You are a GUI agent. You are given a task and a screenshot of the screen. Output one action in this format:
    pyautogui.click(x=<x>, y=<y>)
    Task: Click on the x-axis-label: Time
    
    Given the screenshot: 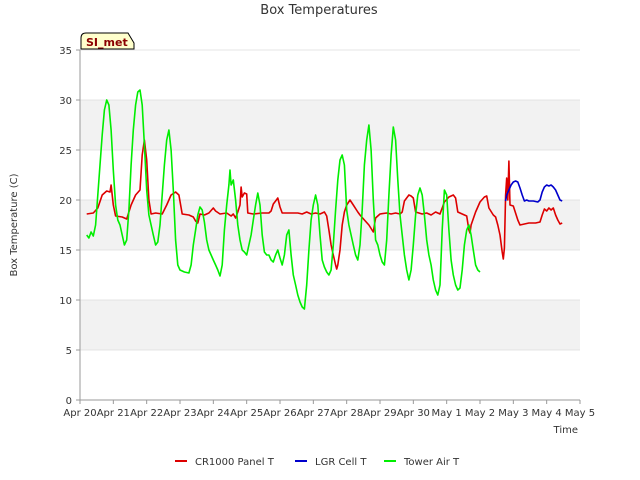 What is the action you would take?
    pyautogui.click(x=565, y=430)
    